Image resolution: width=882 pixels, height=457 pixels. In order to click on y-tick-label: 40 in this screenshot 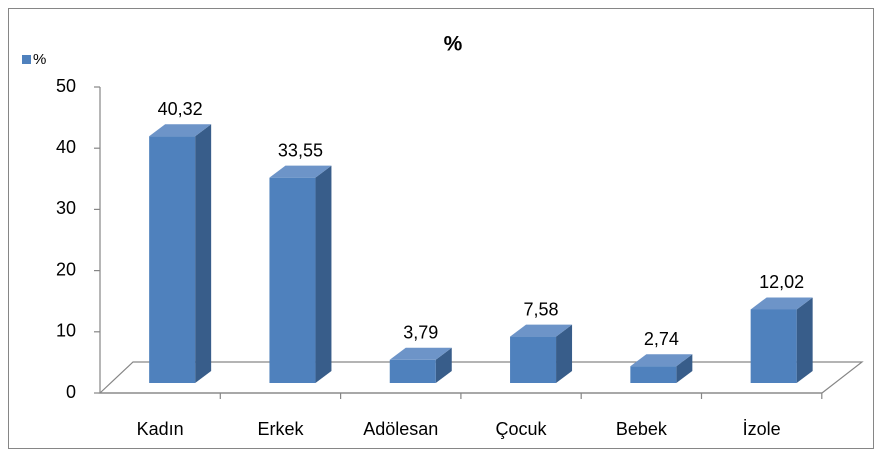, I will do `click(66, 147)`.